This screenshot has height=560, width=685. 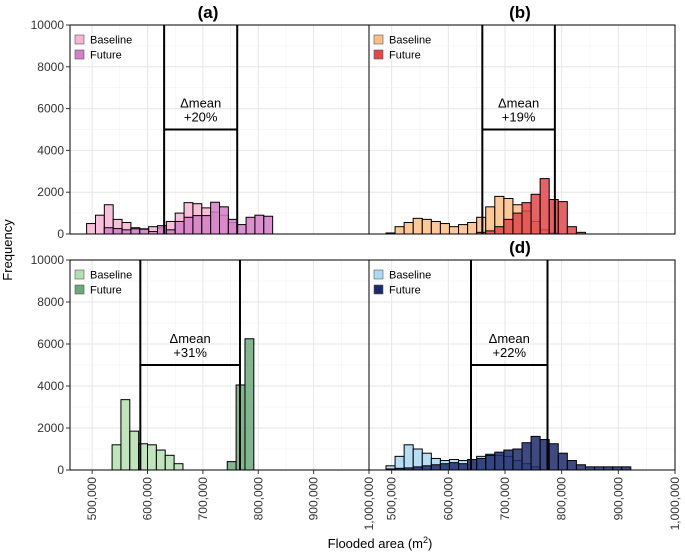 I want to click on x-tick-label: 1,000,000, so click(x=369, y=504).